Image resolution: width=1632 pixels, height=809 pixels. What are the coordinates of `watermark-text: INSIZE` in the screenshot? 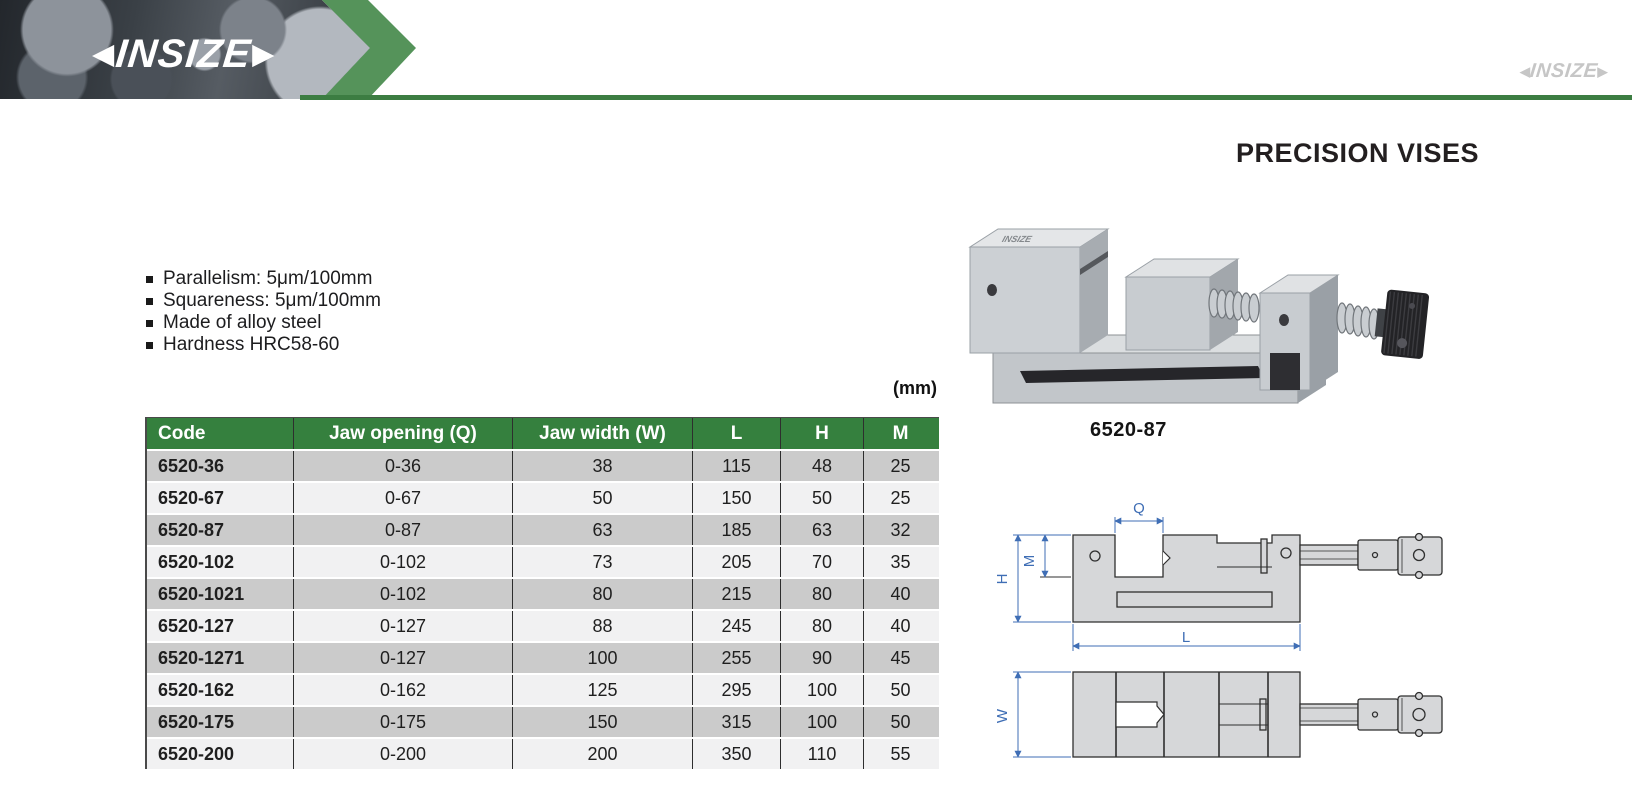 It's located at (1563, 71).